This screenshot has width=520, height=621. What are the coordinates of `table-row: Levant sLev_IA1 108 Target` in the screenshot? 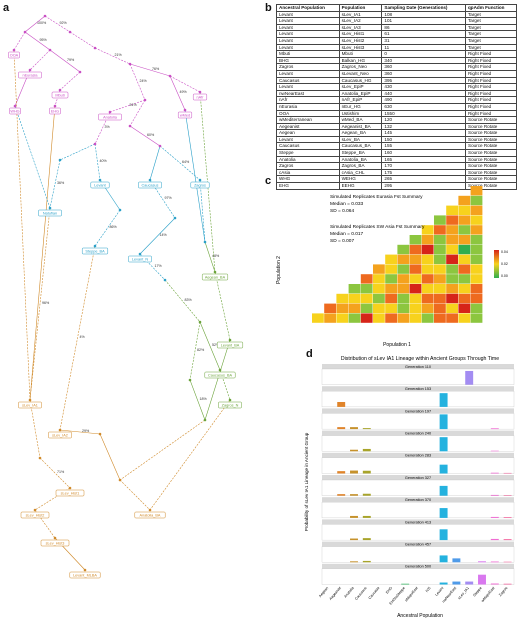 It's located at (396, 14).